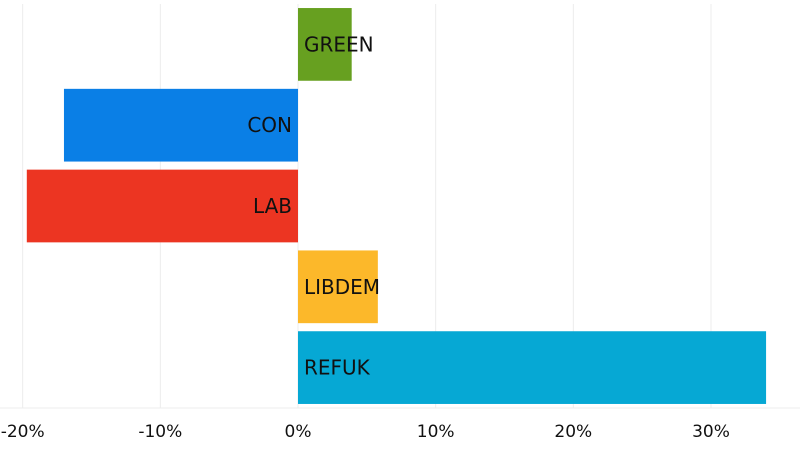 This screenshot has height=450, width=800. What do you see at coordinates (160, 432) in the screenshot?
I see `x-tick-label: -10%` at bounding box center [160, 432].